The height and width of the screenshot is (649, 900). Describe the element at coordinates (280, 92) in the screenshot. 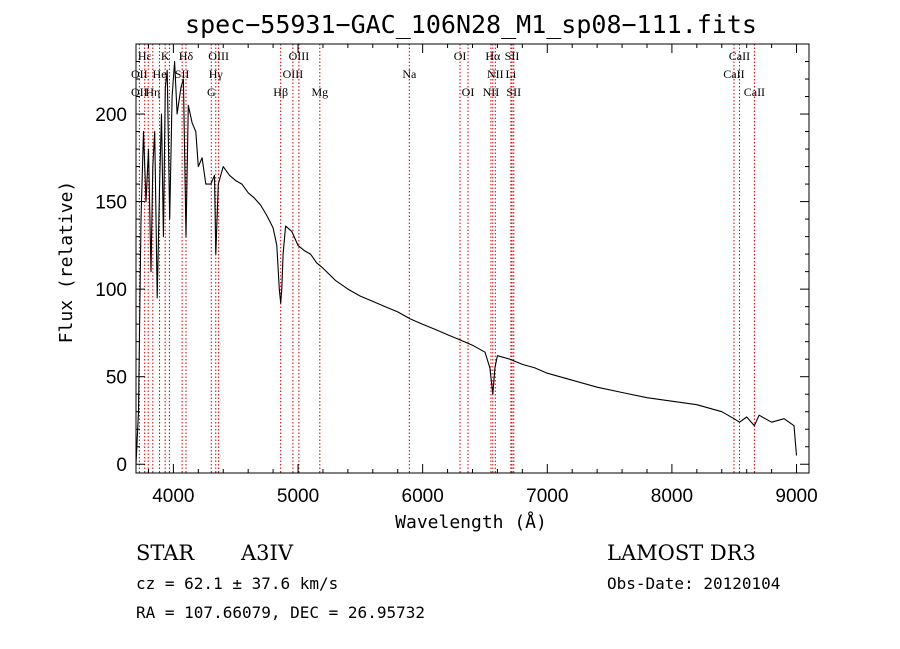

I see `line-label: Hβ` at that location.